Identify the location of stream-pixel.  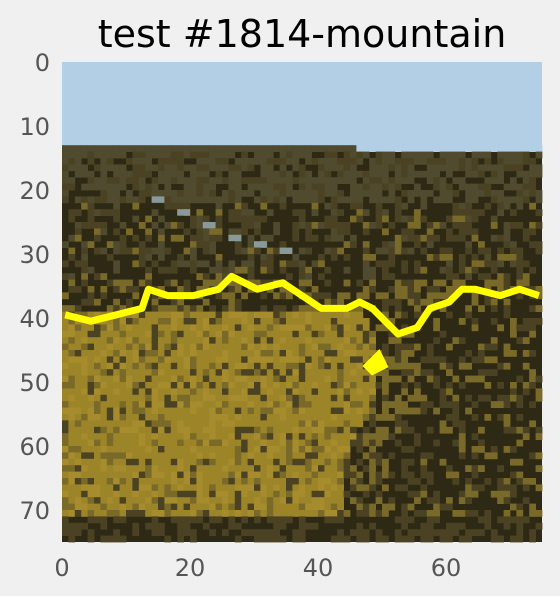
(209, 225).